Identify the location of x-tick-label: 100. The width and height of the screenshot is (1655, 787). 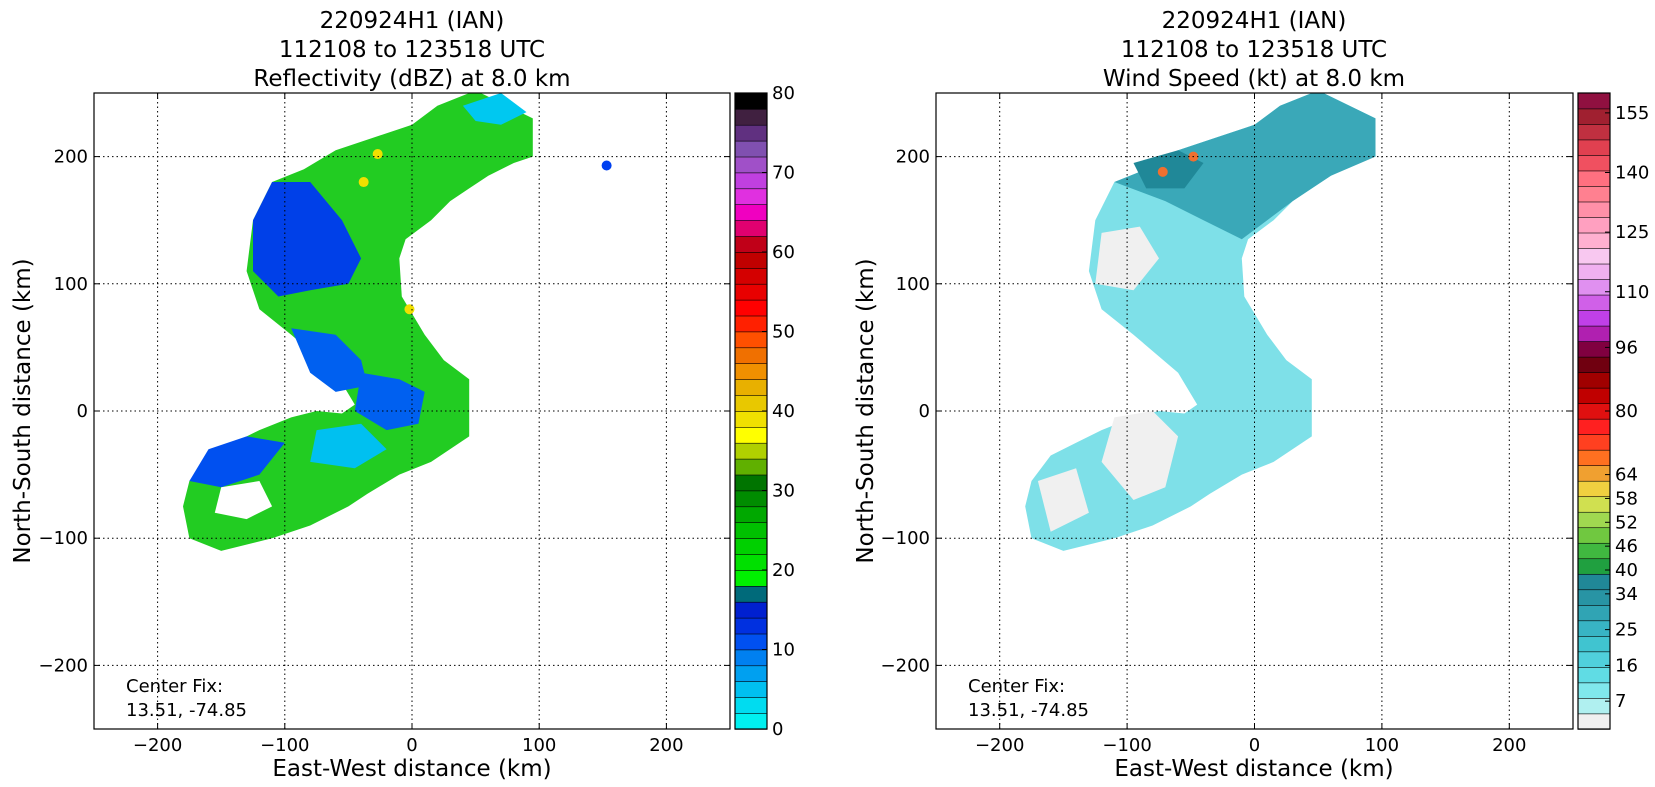
(1382, 745).